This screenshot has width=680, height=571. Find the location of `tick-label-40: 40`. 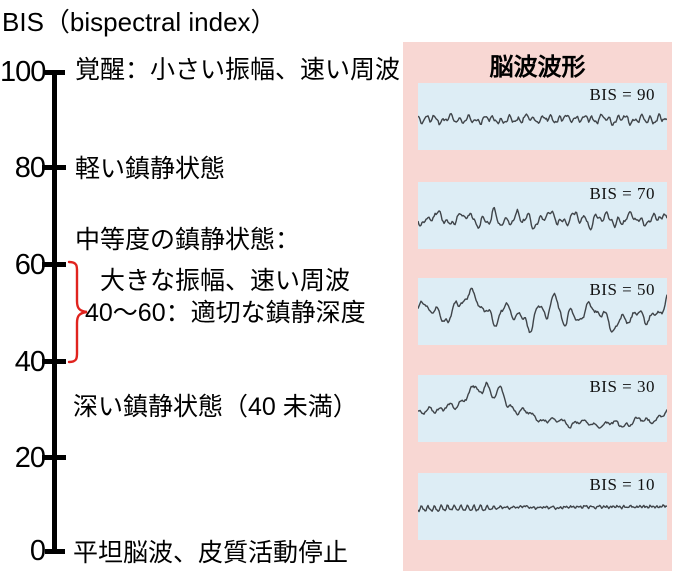

tick-label-40: 40 is located at coordinates (30, 362).